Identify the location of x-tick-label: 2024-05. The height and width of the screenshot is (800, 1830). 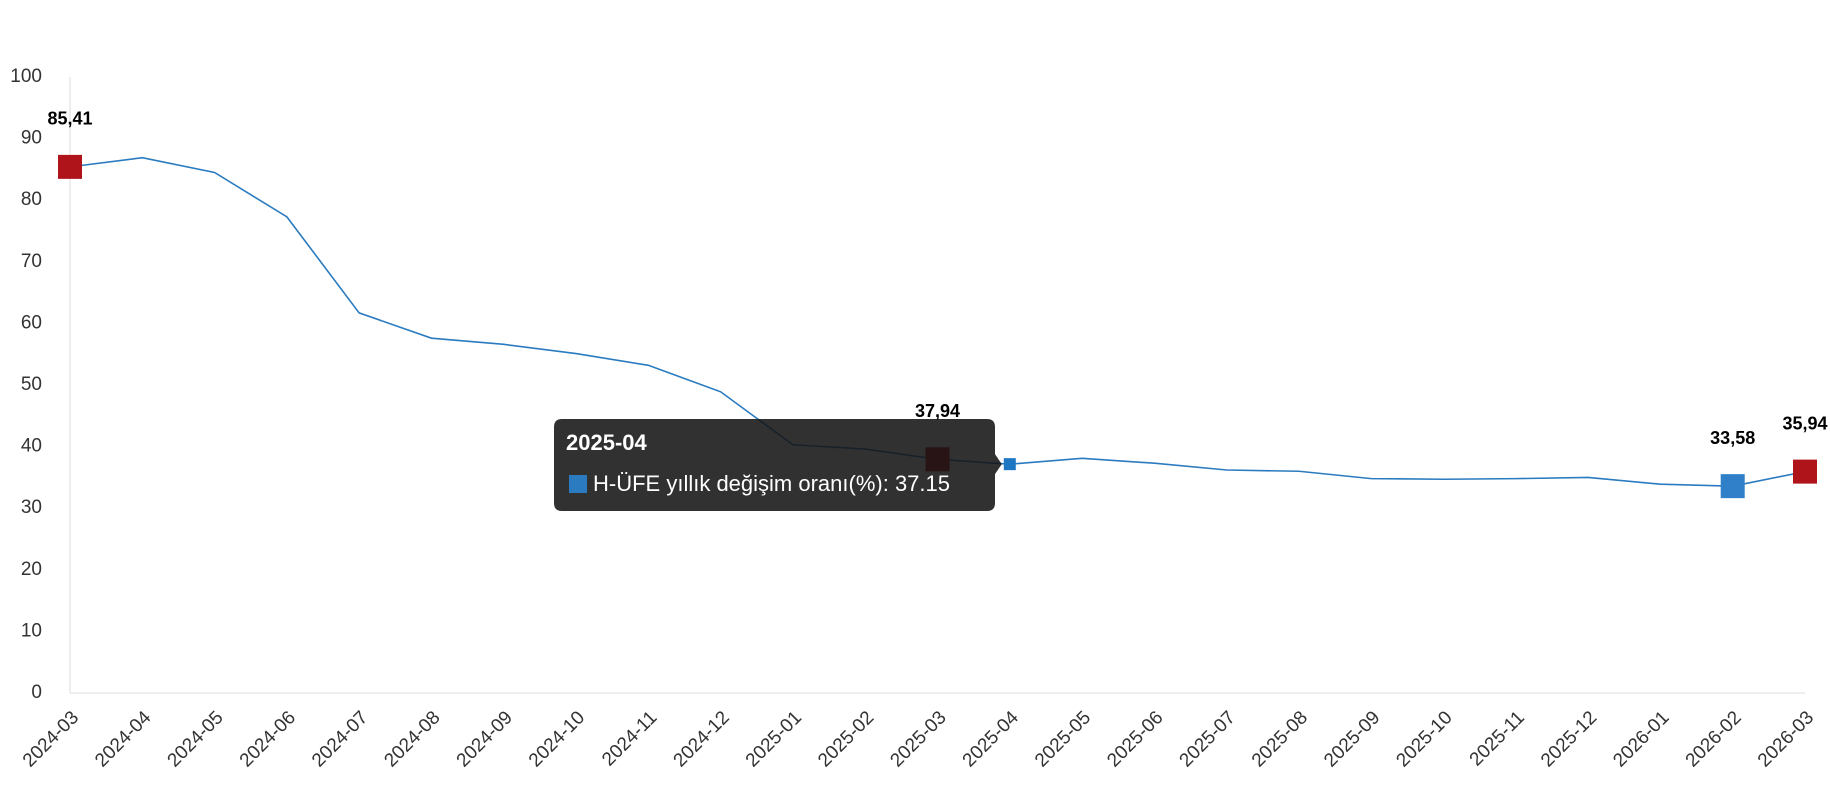
(196, 739).